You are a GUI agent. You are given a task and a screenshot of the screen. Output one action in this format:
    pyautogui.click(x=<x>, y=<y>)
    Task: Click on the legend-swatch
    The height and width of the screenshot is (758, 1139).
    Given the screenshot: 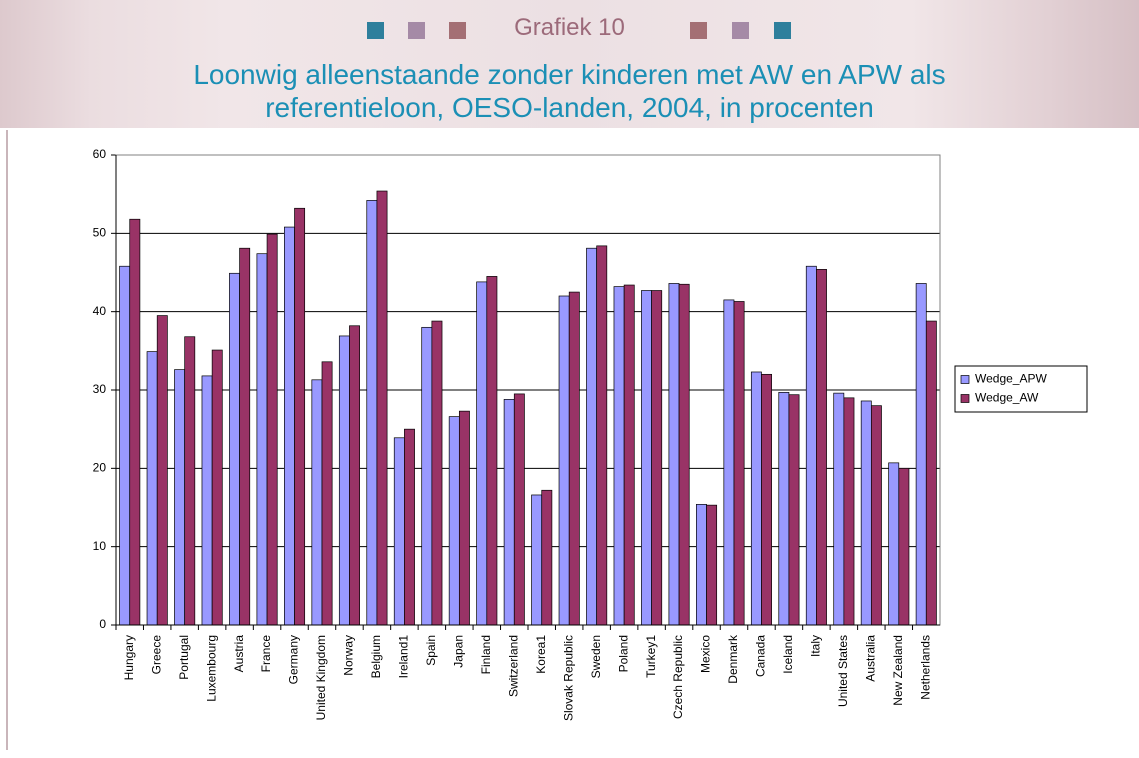 What is the action you would take?
    pyautogui.click(x=965, y=379)
    